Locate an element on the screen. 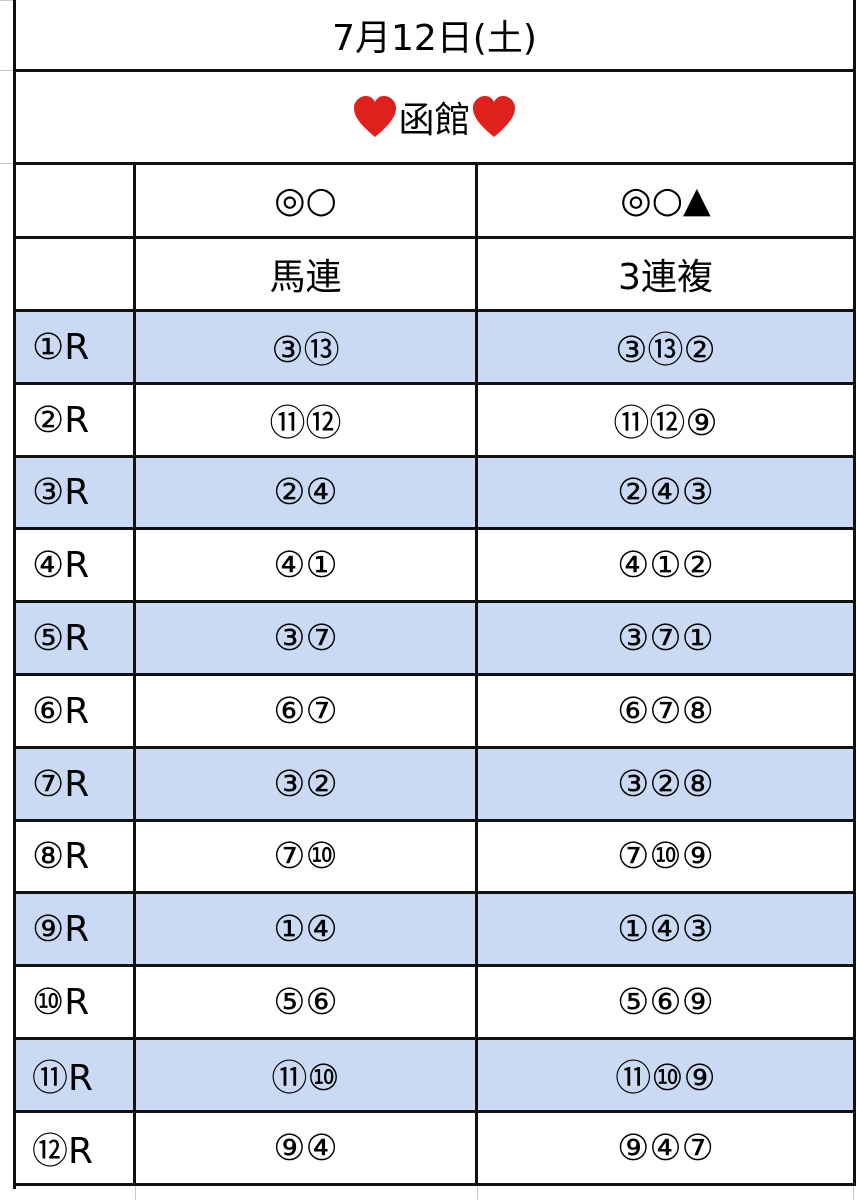 The height and width of the screenshot is (1200, 857). umaren-pick: ①④ is located at coordinates (307, 930).